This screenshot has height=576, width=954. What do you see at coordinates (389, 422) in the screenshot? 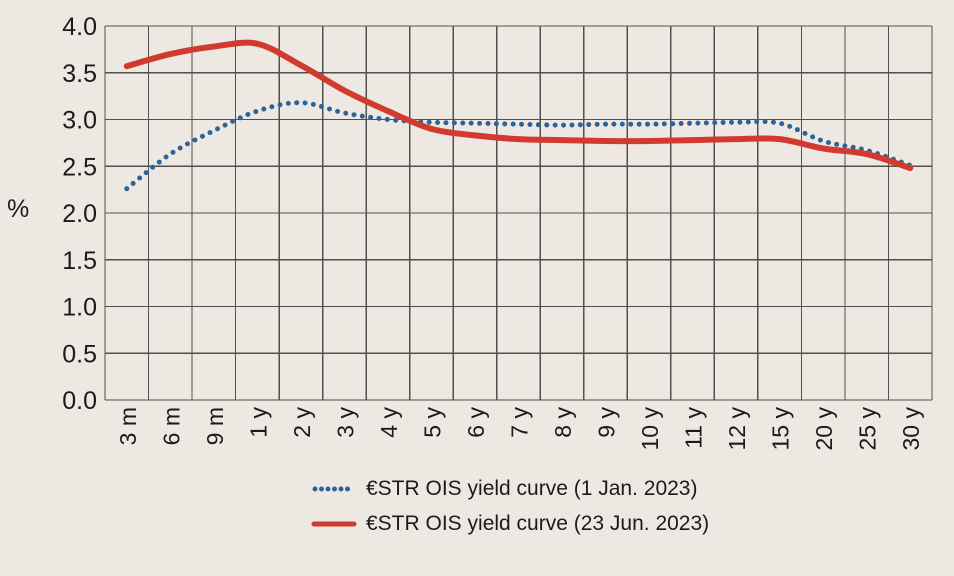
I see `x-tick-label: 4 y` at bounding box center [389, 422].